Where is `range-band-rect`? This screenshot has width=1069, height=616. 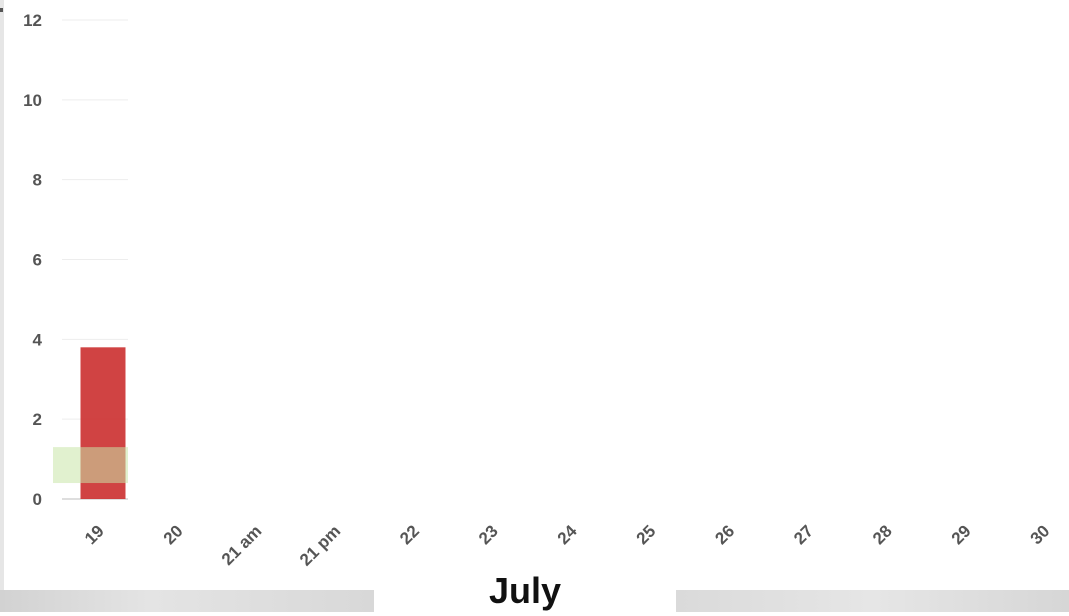
range-band-rect is located at coordinates (90, 465).